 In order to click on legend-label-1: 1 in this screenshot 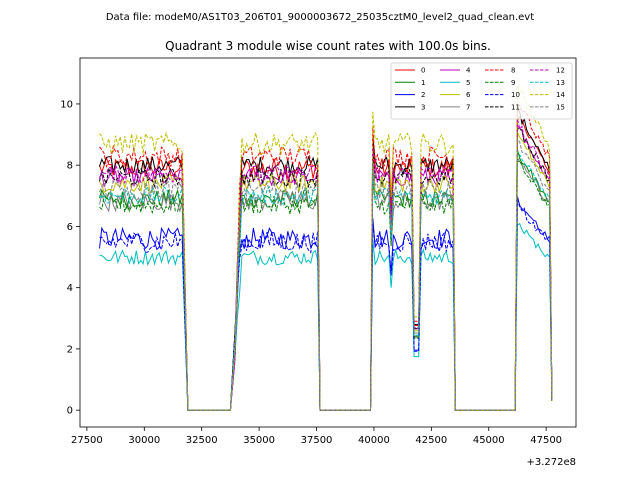, I will do `click(423, 83)`.